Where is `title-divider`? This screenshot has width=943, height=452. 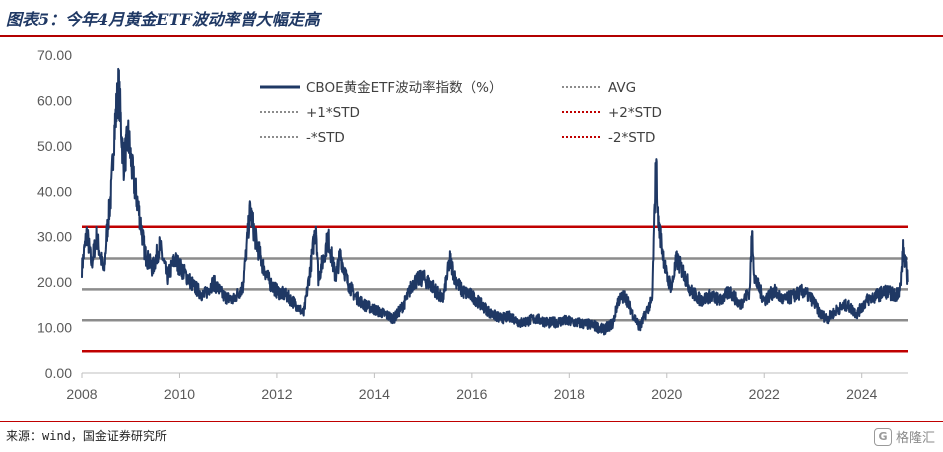
title-divider is located at coordinates (471, 36).